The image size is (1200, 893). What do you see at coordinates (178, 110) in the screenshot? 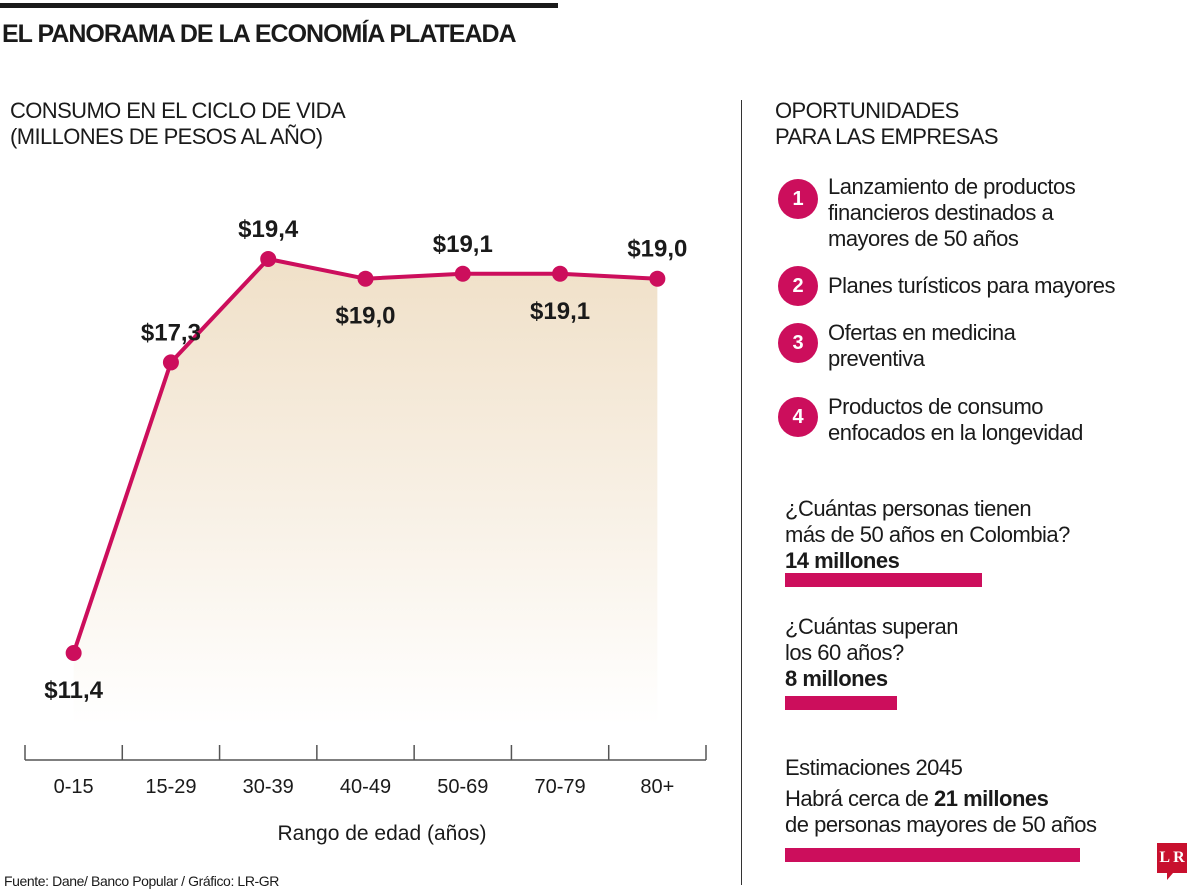
I see `chart-title-line-1: CONSUMO EN EL CICLO DE VIDA` at bounding box center [178, 110].